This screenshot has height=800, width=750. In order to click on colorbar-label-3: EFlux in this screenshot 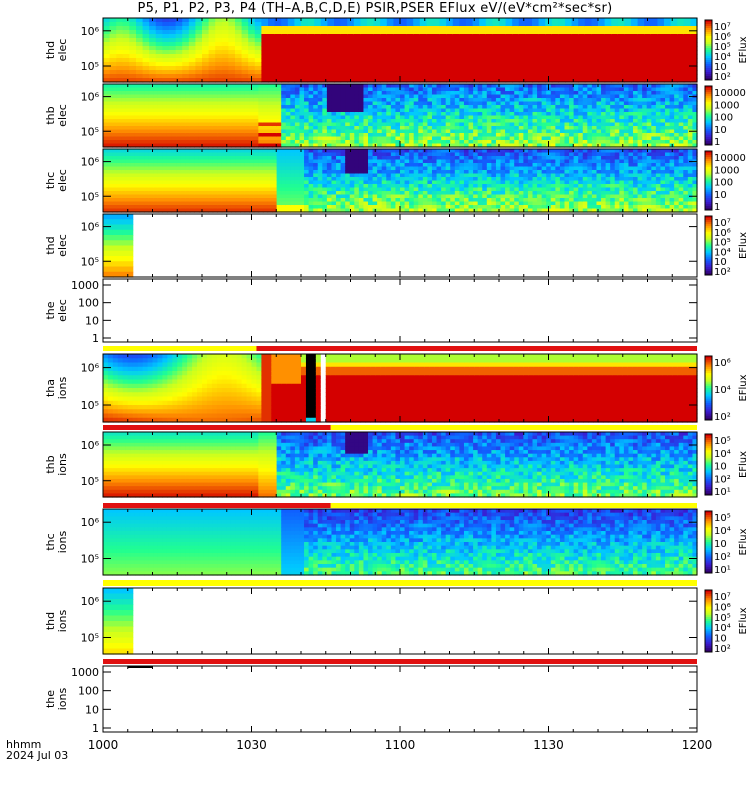, I will do `click(743, 245)`.